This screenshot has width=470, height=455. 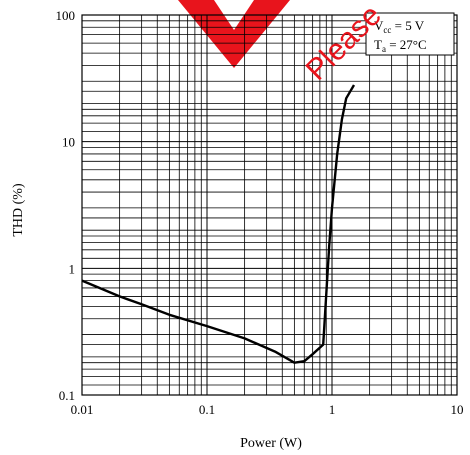 I want to click on legend-vcc: Vcc = 5 V, so click(x=399, y=26).